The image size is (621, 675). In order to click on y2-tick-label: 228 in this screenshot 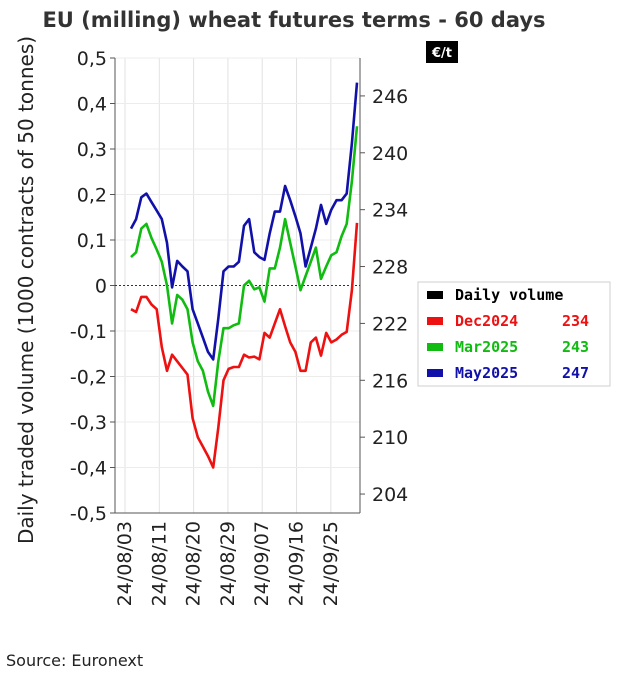, I will do `click(390, 268)`.